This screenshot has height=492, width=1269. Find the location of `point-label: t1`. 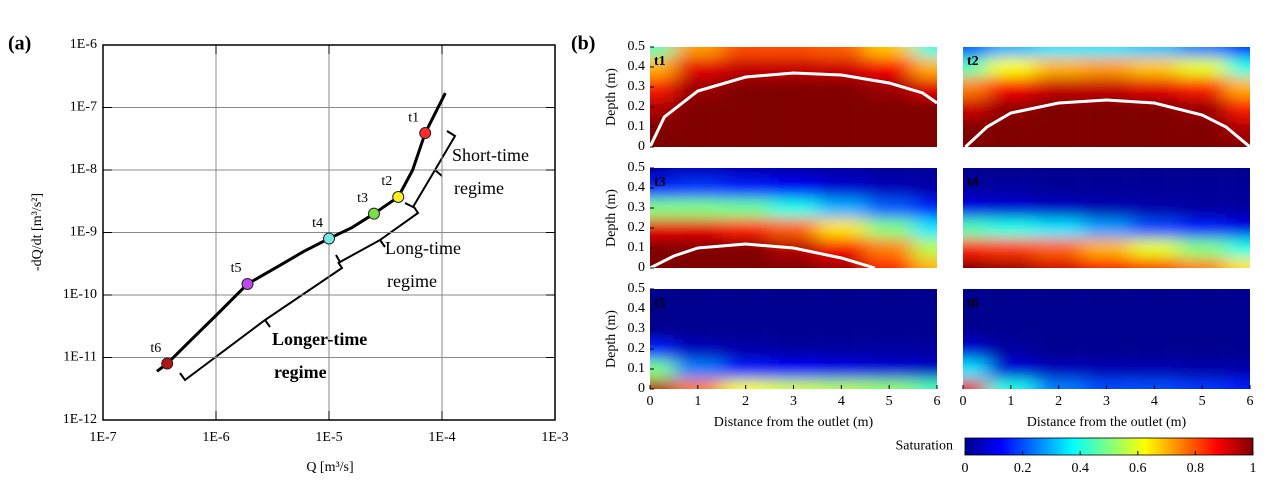

point-label: t1 is located at coordinates (413, 117).